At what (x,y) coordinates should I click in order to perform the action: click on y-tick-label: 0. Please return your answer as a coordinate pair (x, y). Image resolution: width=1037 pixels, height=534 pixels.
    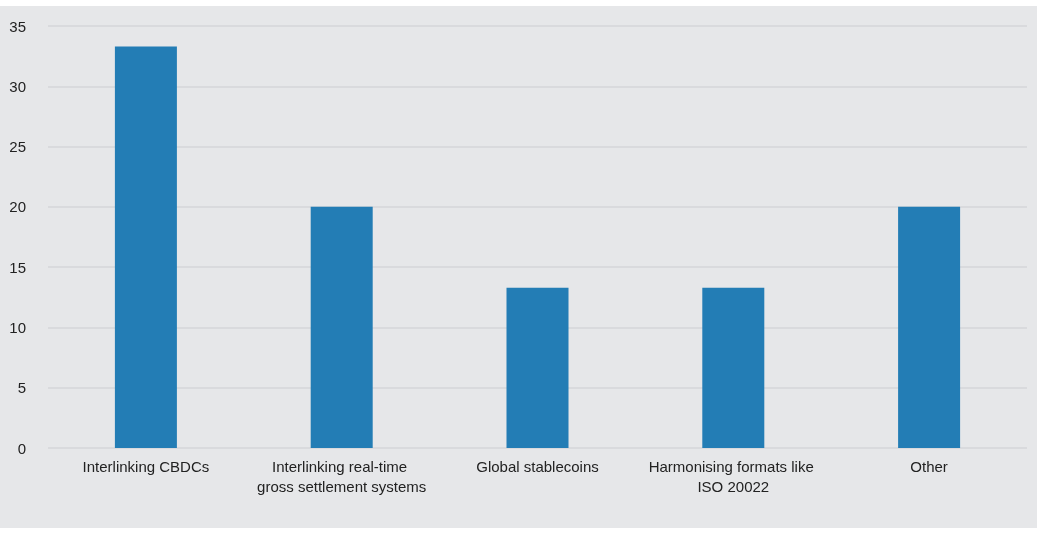
    Looking at the image, I should click on (21, 448).